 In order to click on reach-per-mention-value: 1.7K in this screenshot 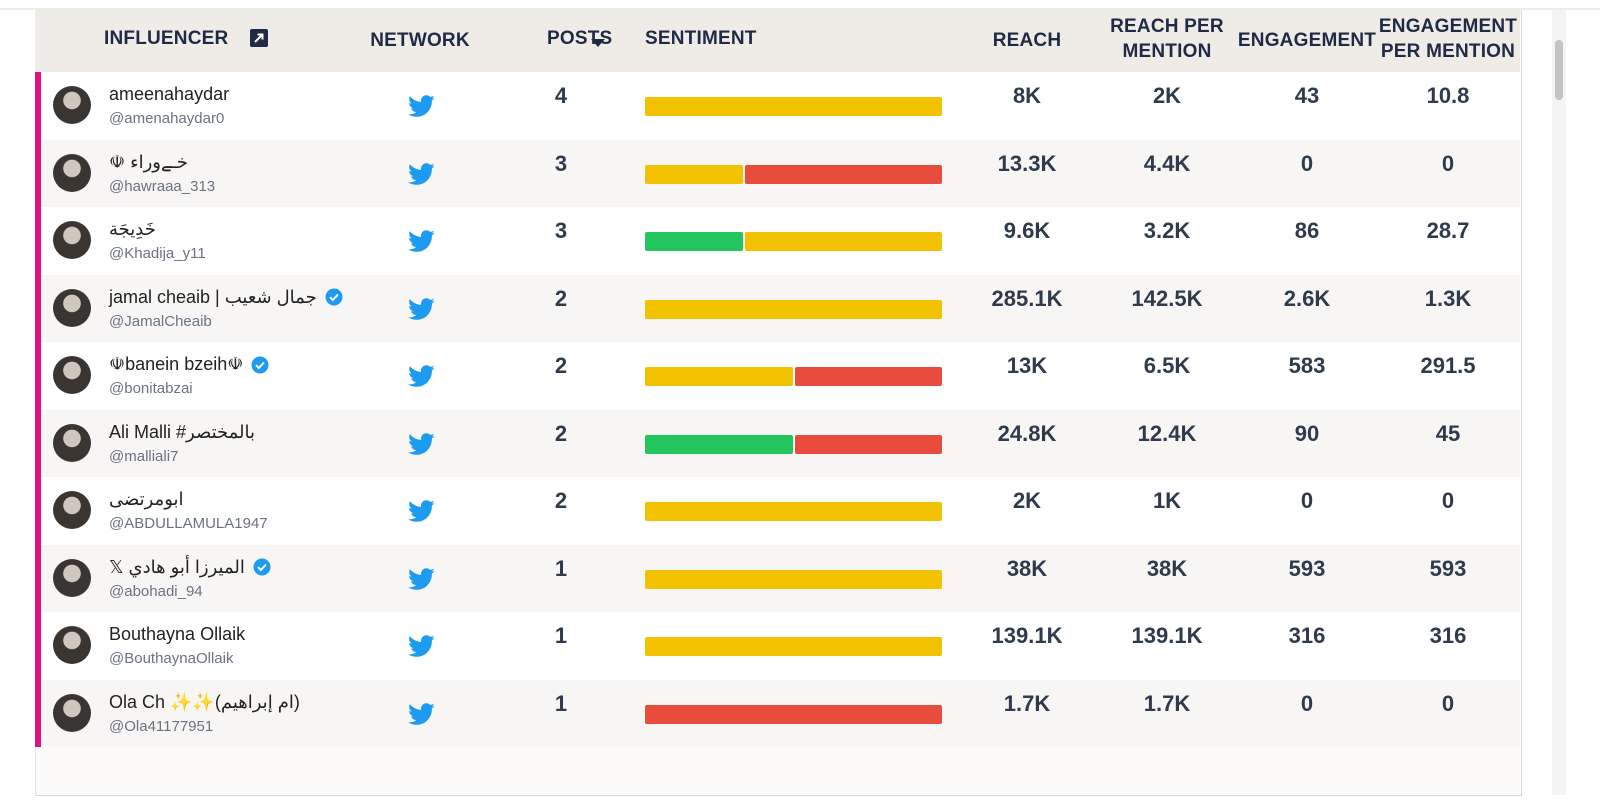, I will do `click(1167, 703)`.